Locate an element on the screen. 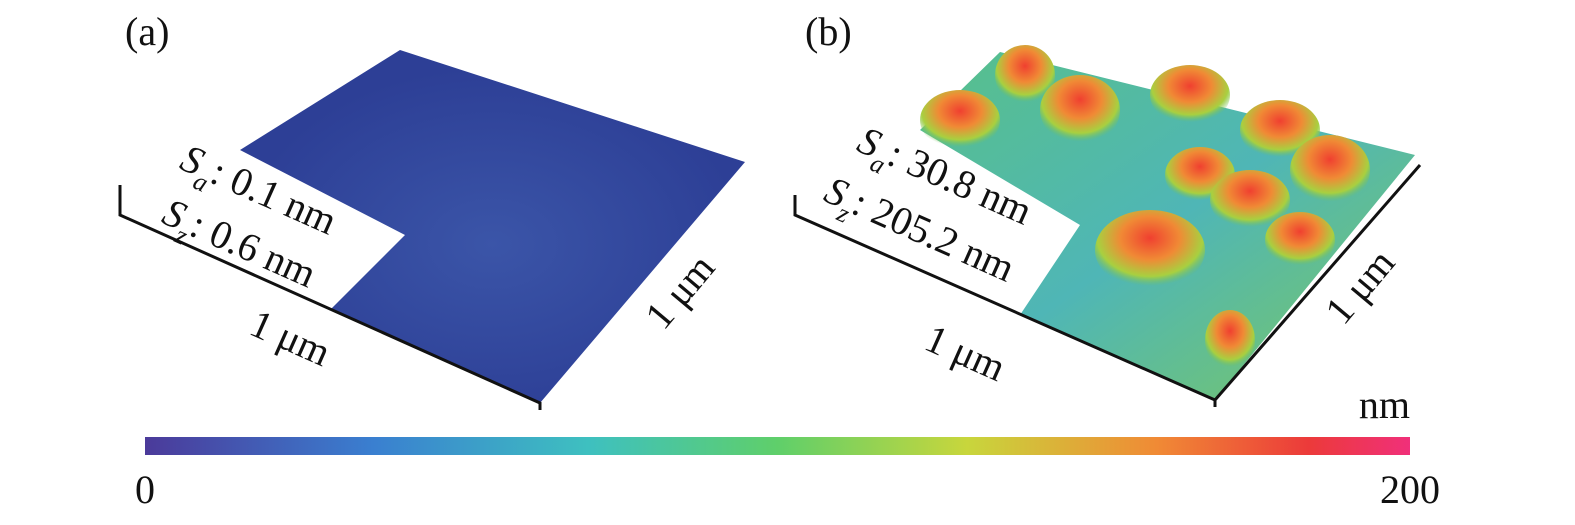 This screenshot has height=525, width=1575. panel-label: (b) is located at coordinates (828, 31).